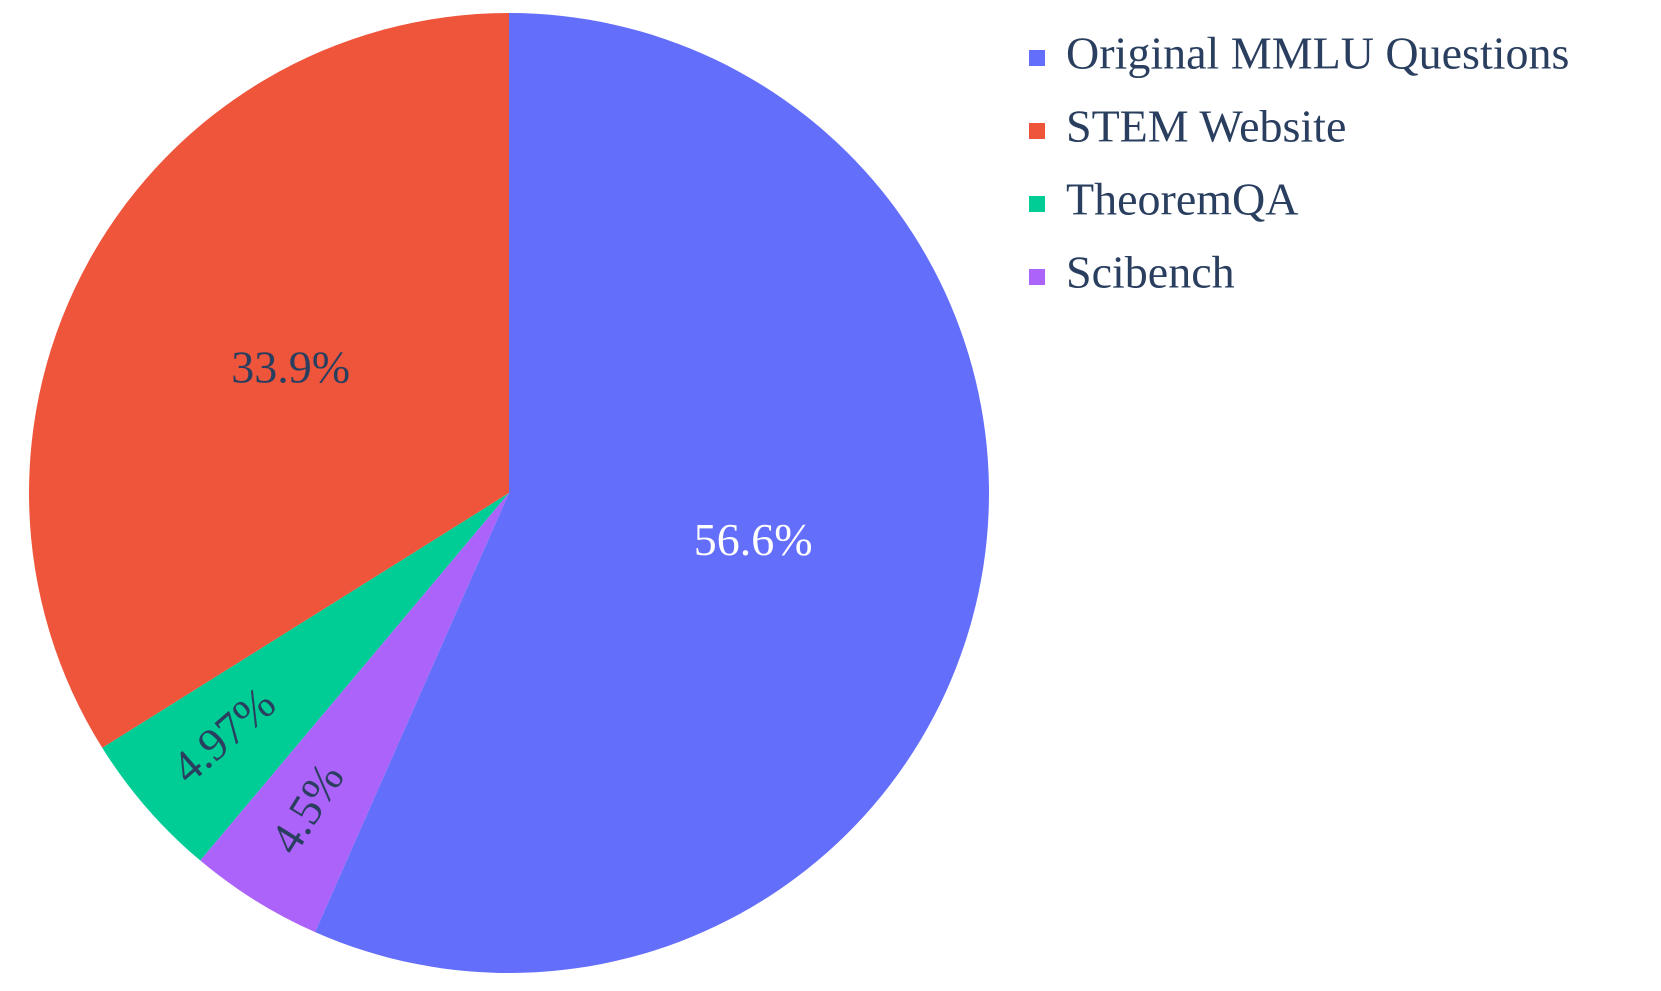  I want to click on legend-label: Scibench, so click(1150, 272).